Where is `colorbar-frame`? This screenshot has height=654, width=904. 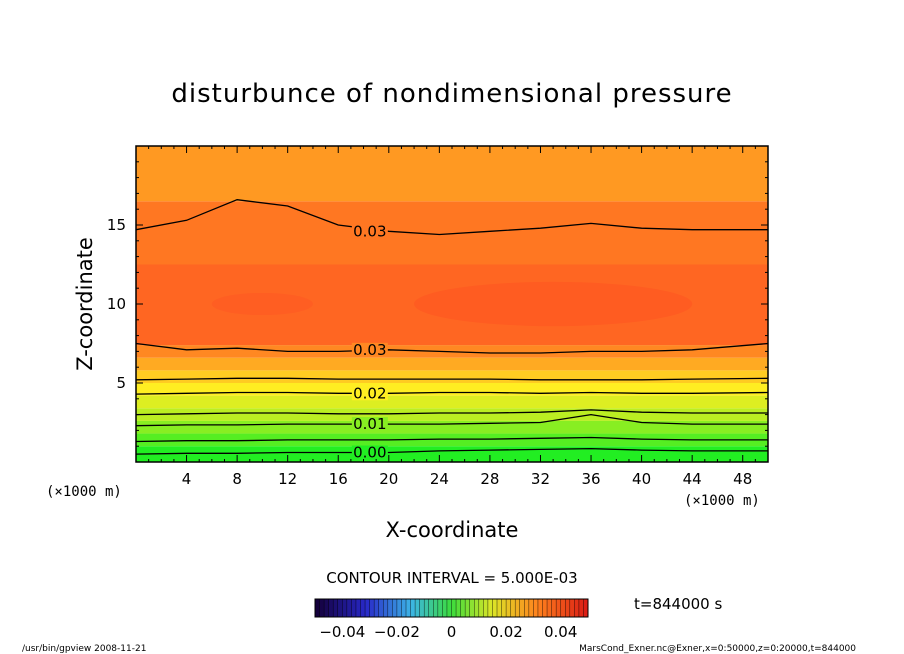
colorbar-frame is located at coordinates (451, 608).